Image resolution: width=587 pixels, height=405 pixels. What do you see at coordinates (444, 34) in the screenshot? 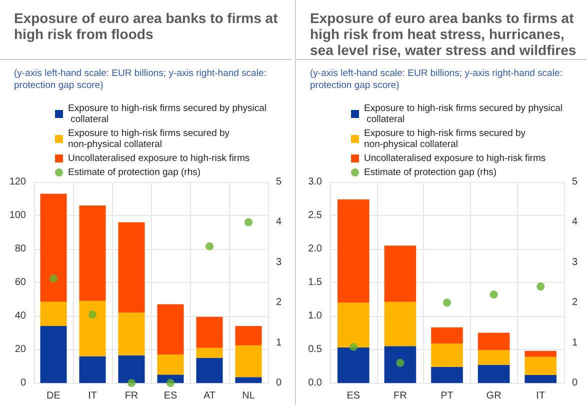
I see `chart-title: Exposure of euro area banks to firms at high risk from heat stress, hurricanes, sea level rise, water stress and wildfires` at bounding box center [444, 34].